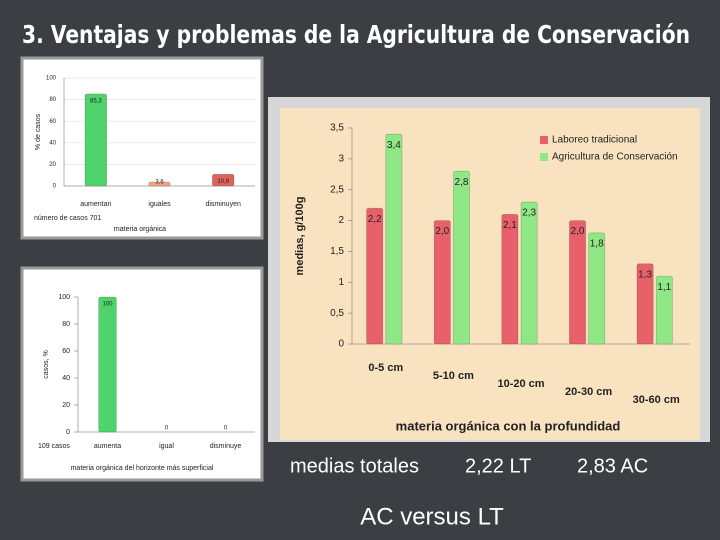 The height and width of the screenshot is (540, 720). Describe the element at coordinates (498, 466) in the screenshot. I see `footer-lt: 2,22 LT` at that location.